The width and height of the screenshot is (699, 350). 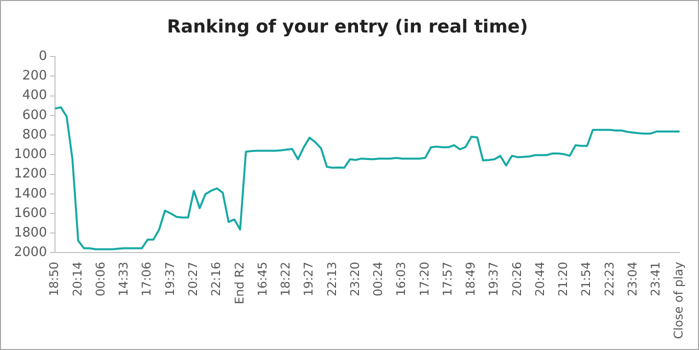 I want to click on x-tick-label: 22:16, so click(x=216, y=279).